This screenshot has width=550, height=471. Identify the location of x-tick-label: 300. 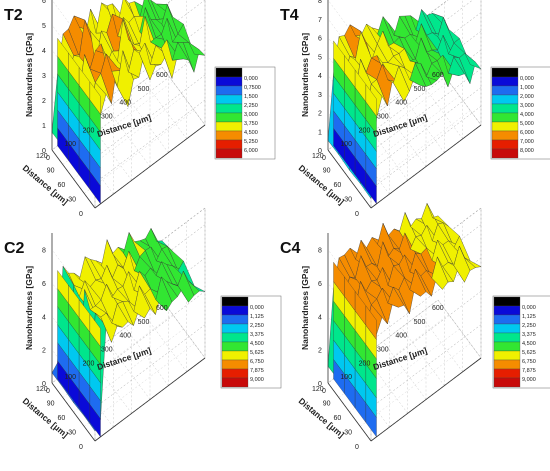
(107, 117).